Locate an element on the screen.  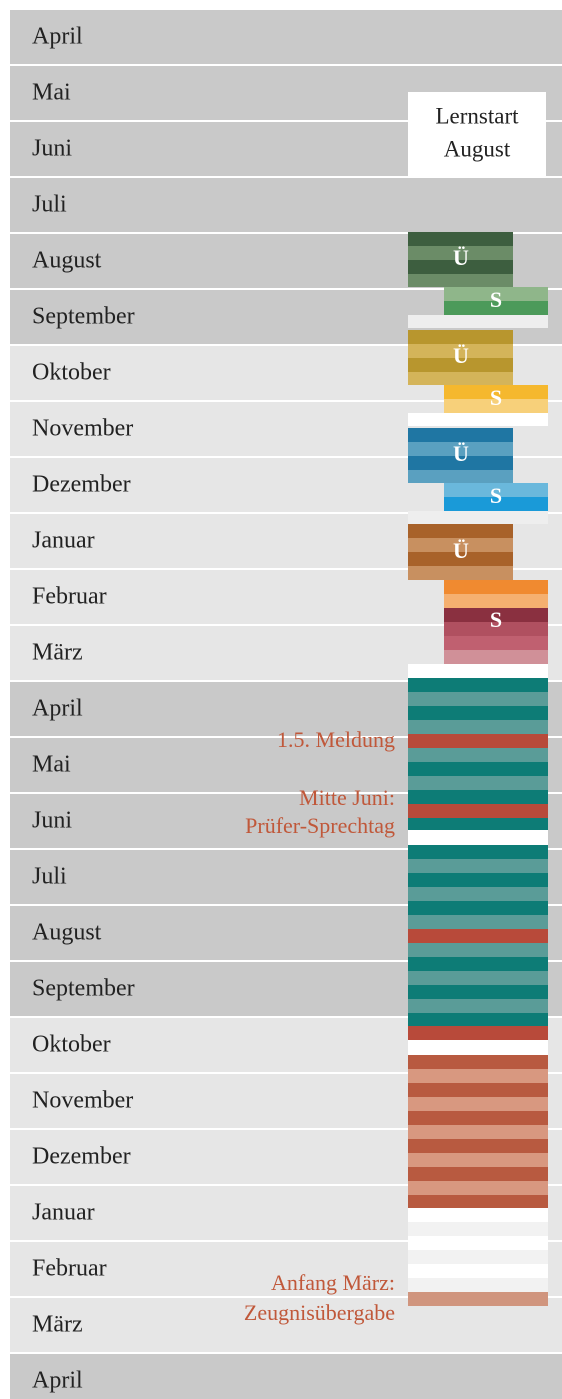
start-line: Lernstart is located at coordinates (477, 115).